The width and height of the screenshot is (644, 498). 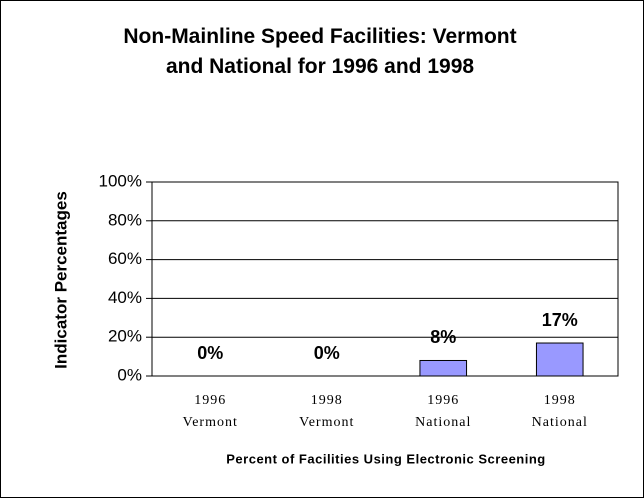 I want to click on y-tick-label: 0%, so click(x=129, y=374).